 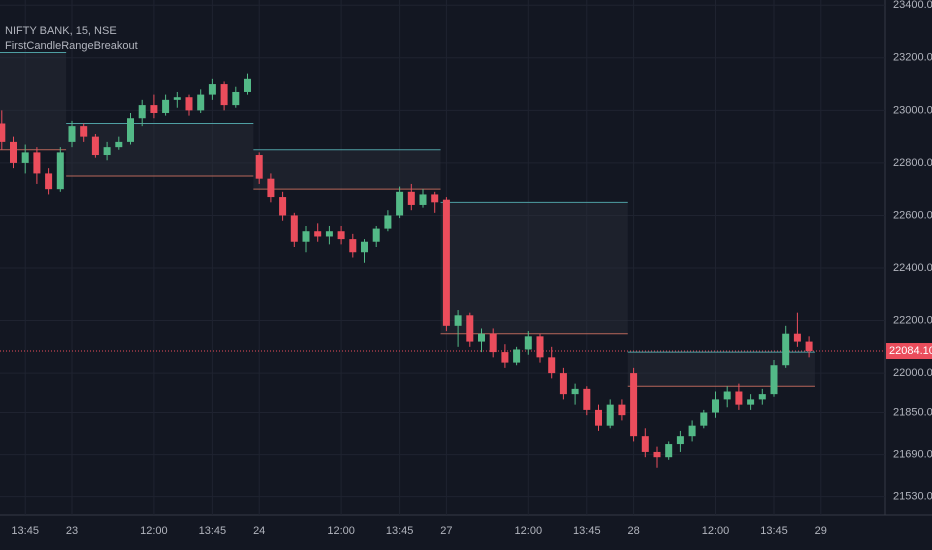 What do you see at coordinates (912, 412) in the screenshot?
I see `y-tick-label: 21850.00` at bounding box center [912, 412].